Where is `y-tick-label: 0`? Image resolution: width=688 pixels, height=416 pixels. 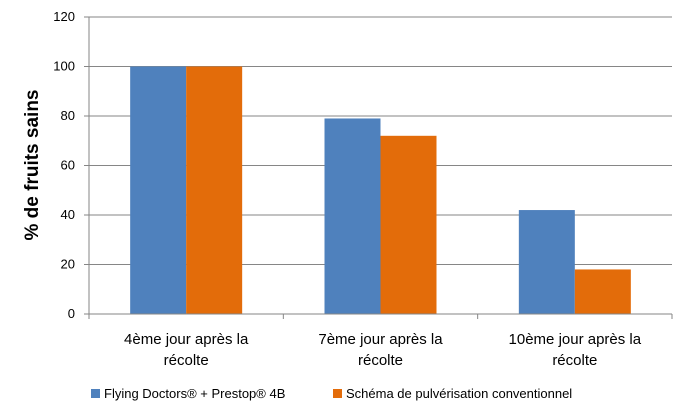 y-tick-label: 0 is located at coordinates (71, 313).